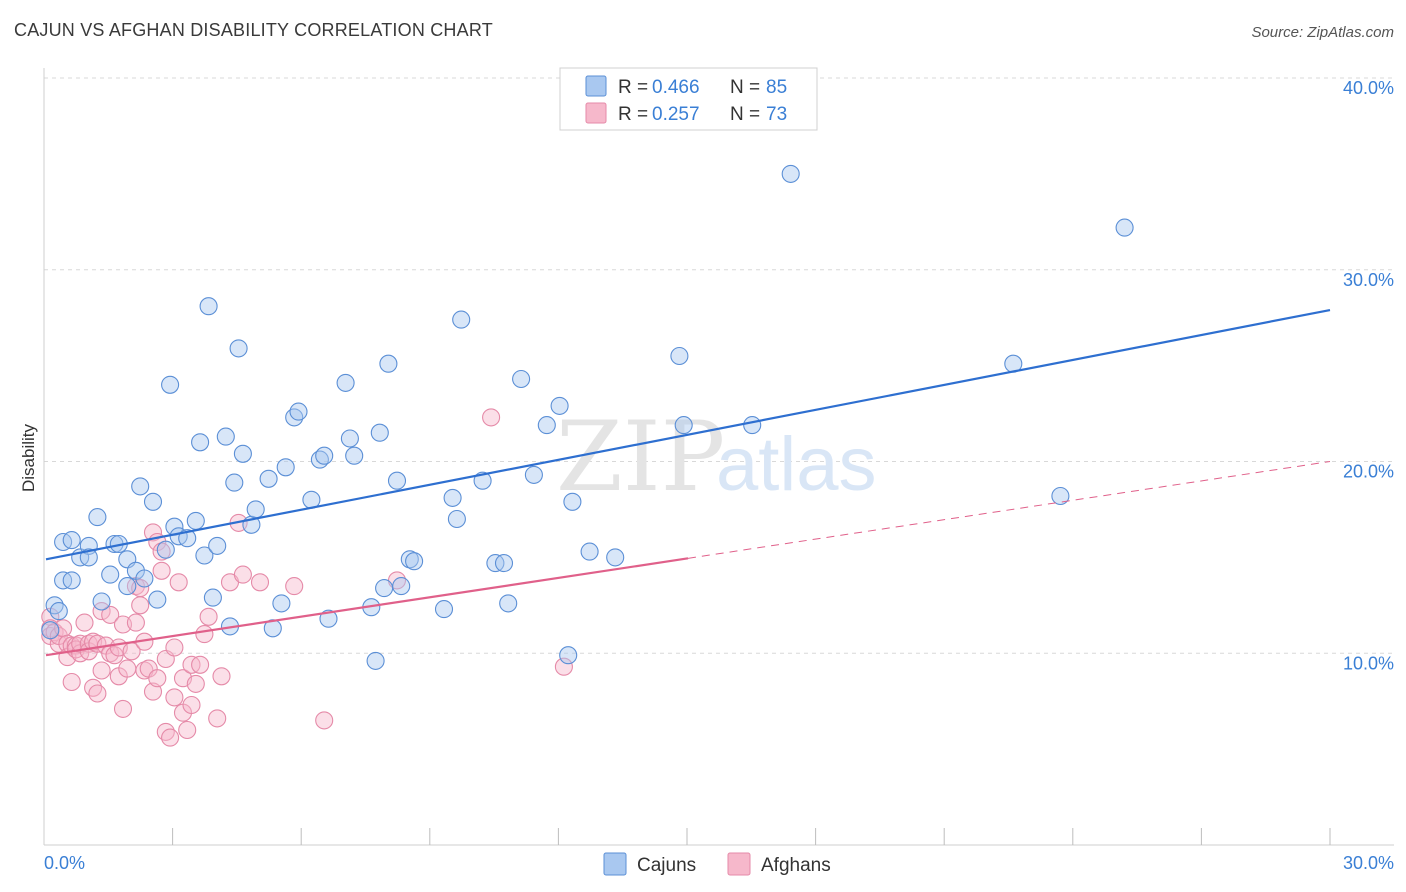 Image resolution: width=1406 pixels, height=892 pixels. I want to click on afghans-series, so click(307, 577).